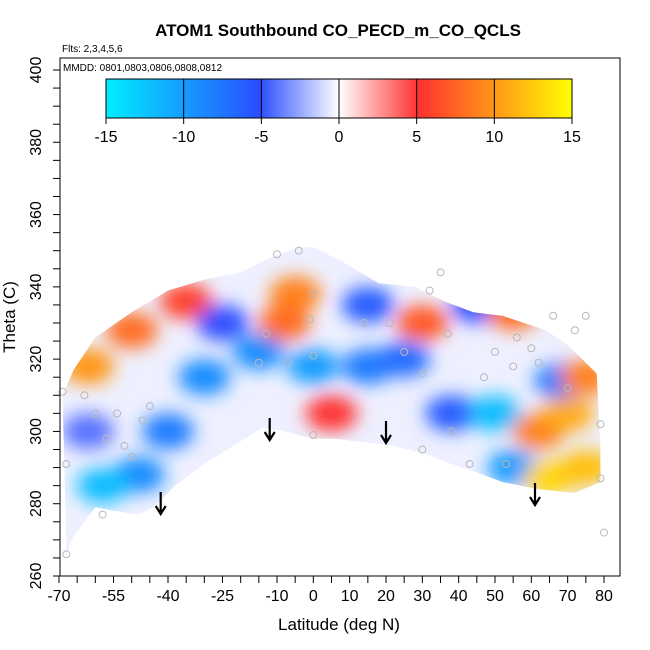 This screenshot has width=650, height=650. I want to click on y-tick-label: 260, so click(36, 576).